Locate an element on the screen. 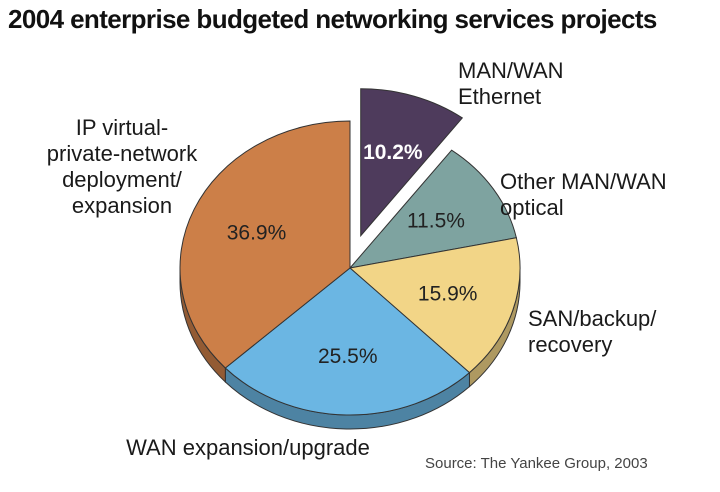 The width and height of the screenshot is (720, 492). value-label-3: 25.5% is located at coordinates (348, 356).